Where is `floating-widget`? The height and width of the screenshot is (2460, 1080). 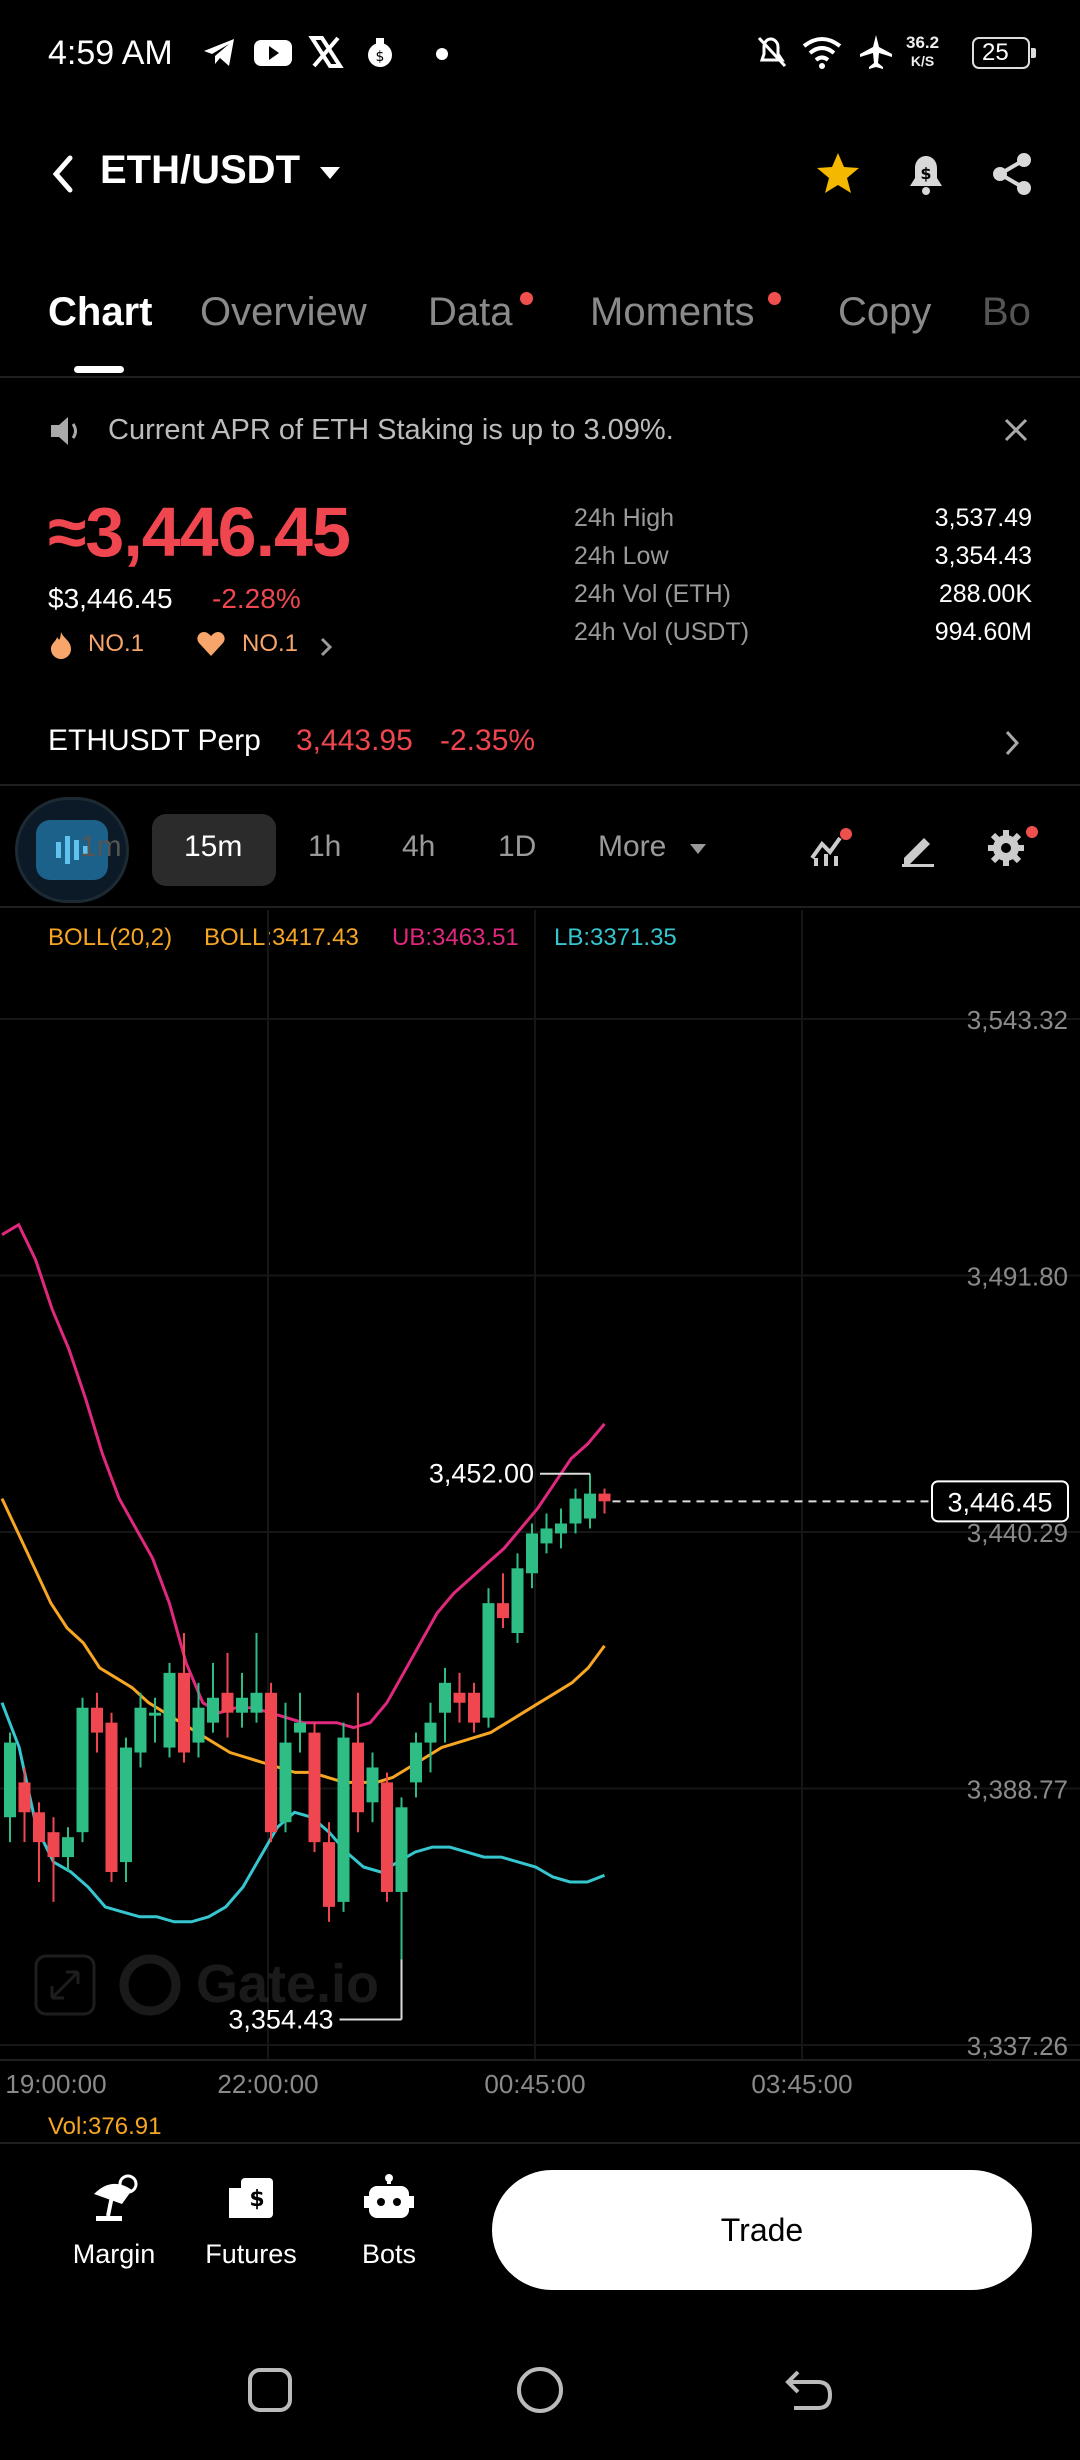 floating-widget is located at coordinates (72, 850).